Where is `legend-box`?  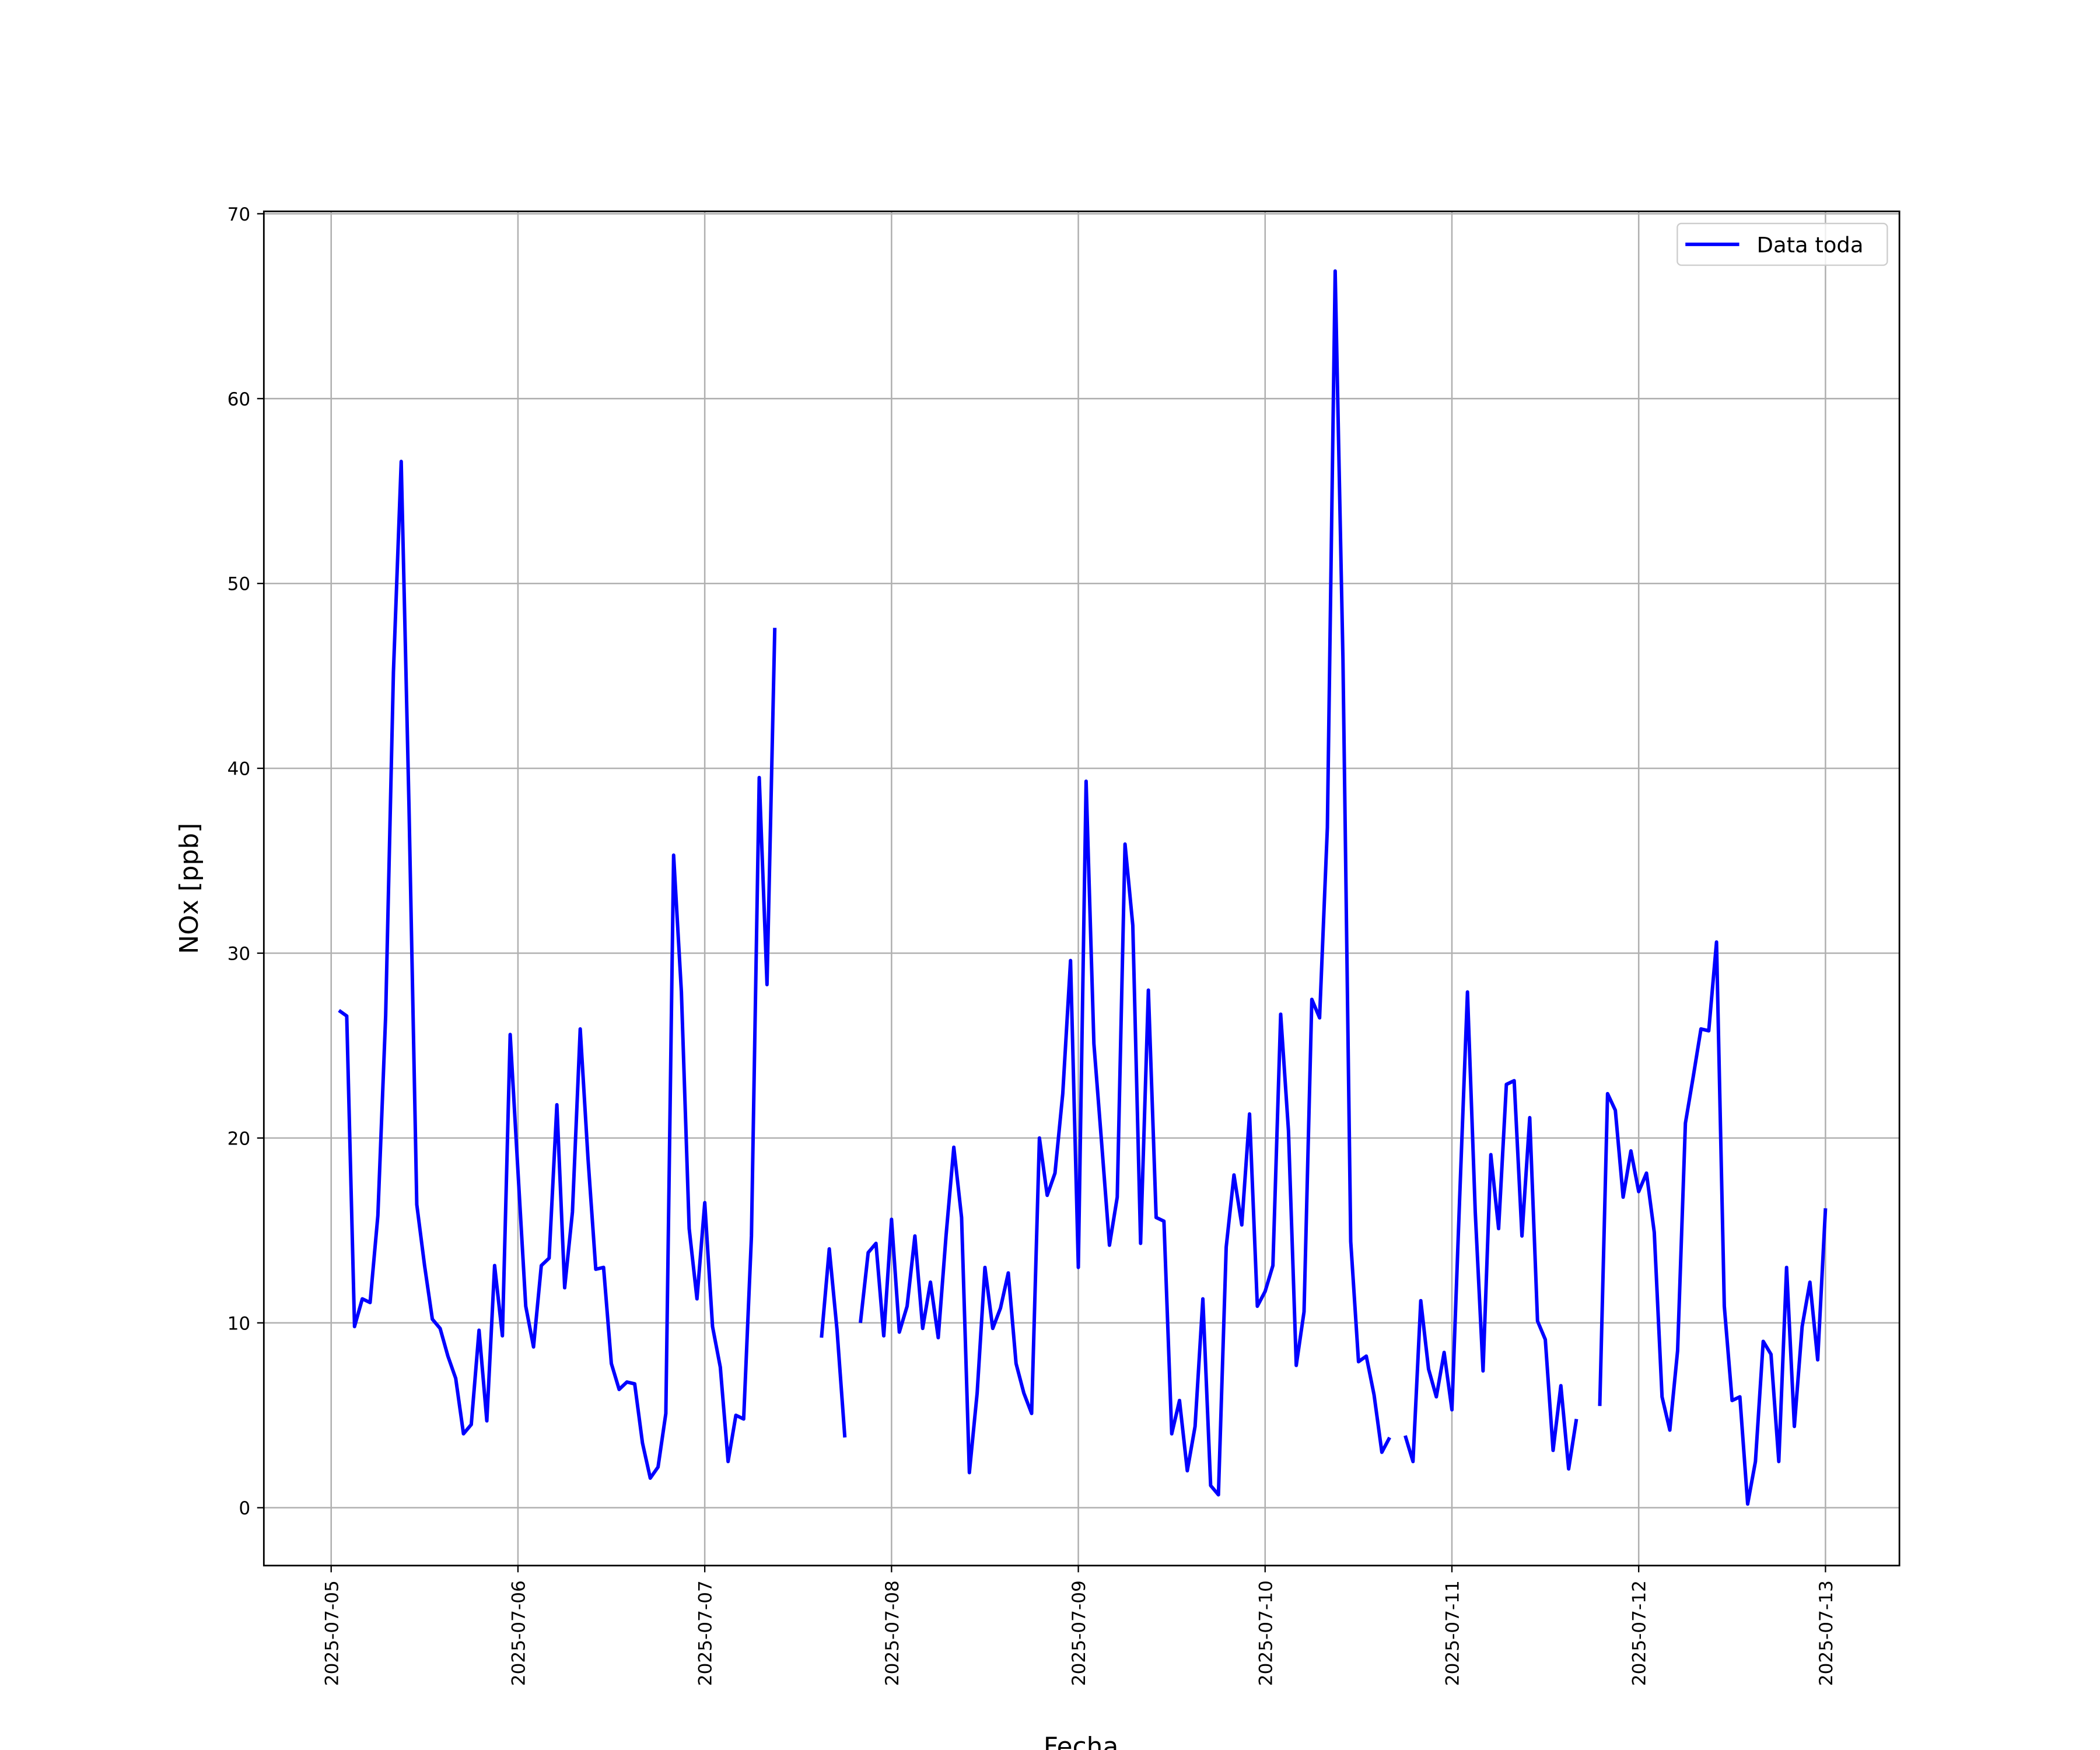 legend-box is located at coordinates (1782, 244).